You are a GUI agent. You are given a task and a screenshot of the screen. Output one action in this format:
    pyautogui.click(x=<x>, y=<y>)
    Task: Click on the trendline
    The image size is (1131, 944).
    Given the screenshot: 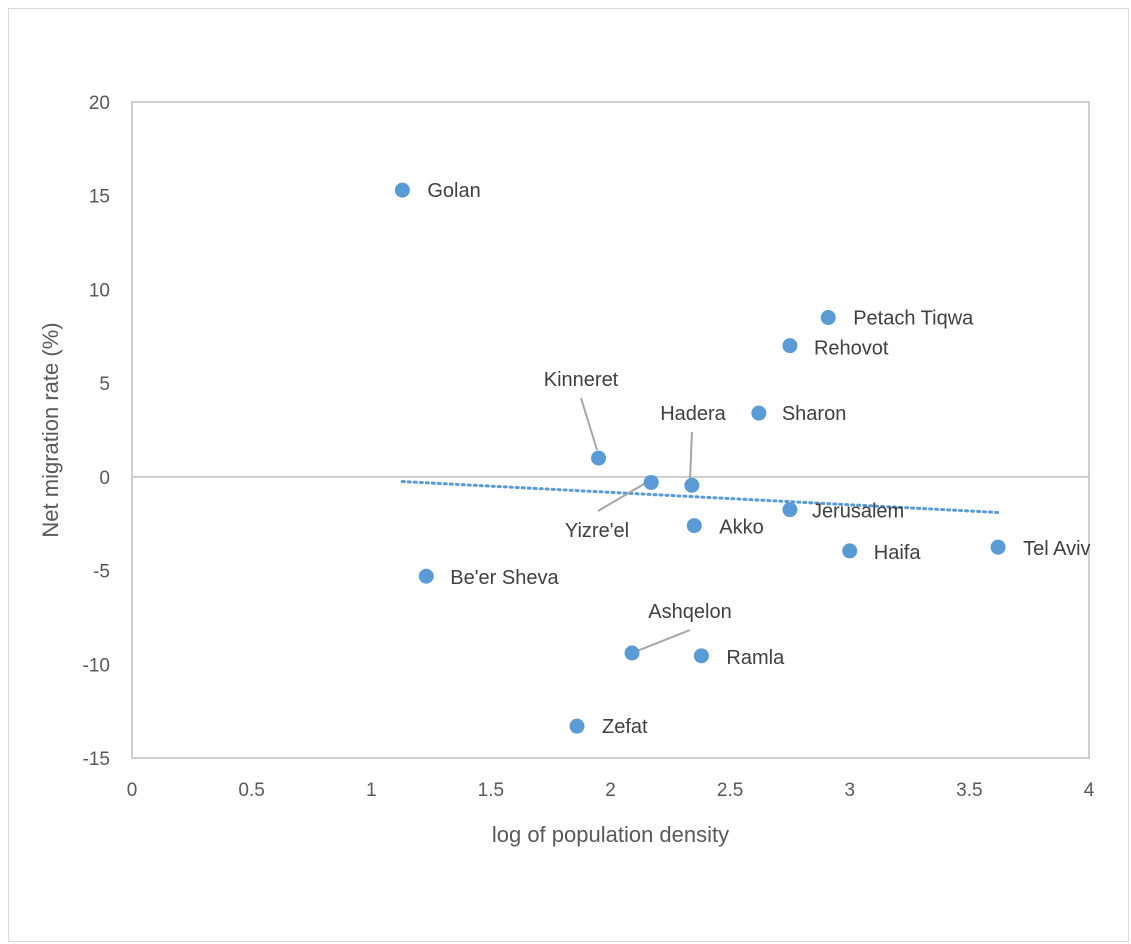 What is the action you would take?
    pyautogui.click(x=700, y=497)
    